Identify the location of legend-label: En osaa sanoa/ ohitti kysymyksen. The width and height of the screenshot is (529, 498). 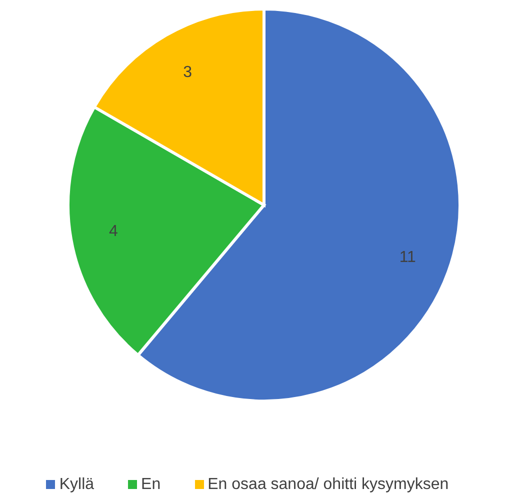
(328, 484).